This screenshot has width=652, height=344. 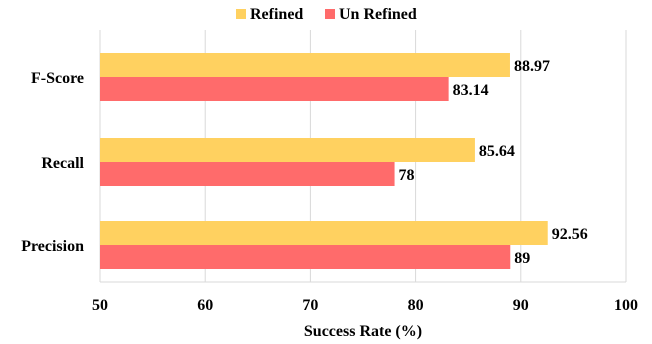 What do you see at coordinates (363, 331) in the screenshot?
I see `x-axis-title: Success Rate (%)` at bounding box center [363, 331].